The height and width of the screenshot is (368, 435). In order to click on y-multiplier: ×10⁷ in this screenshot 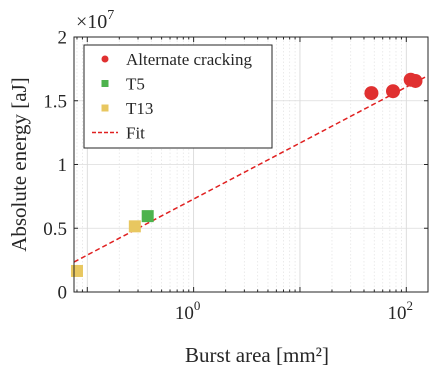, I will do `click(95, 20)`.